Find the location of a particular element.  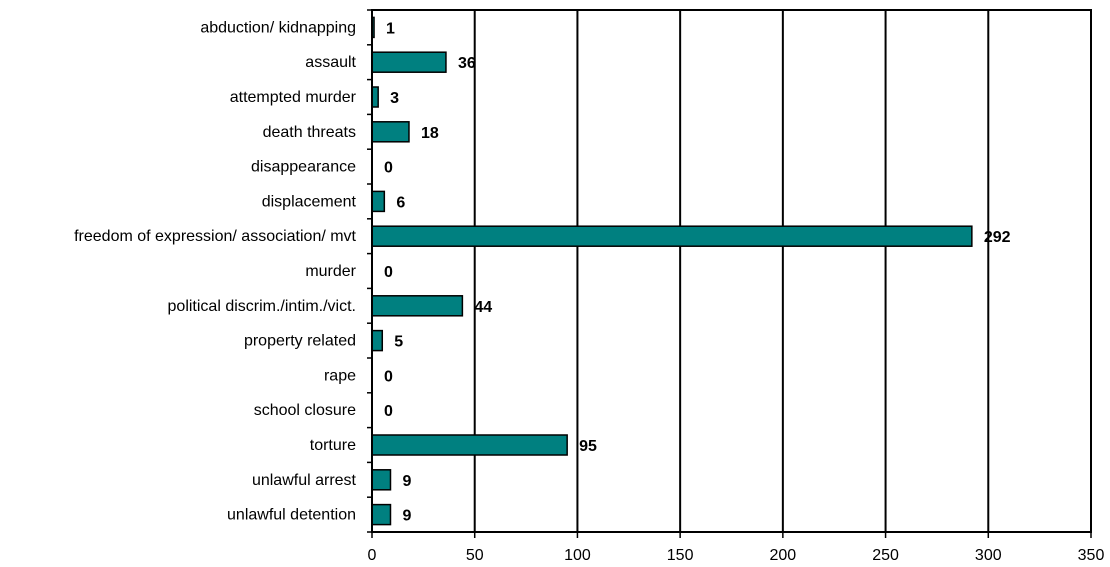

category-label: school closure is located at coordinates (305, 410).